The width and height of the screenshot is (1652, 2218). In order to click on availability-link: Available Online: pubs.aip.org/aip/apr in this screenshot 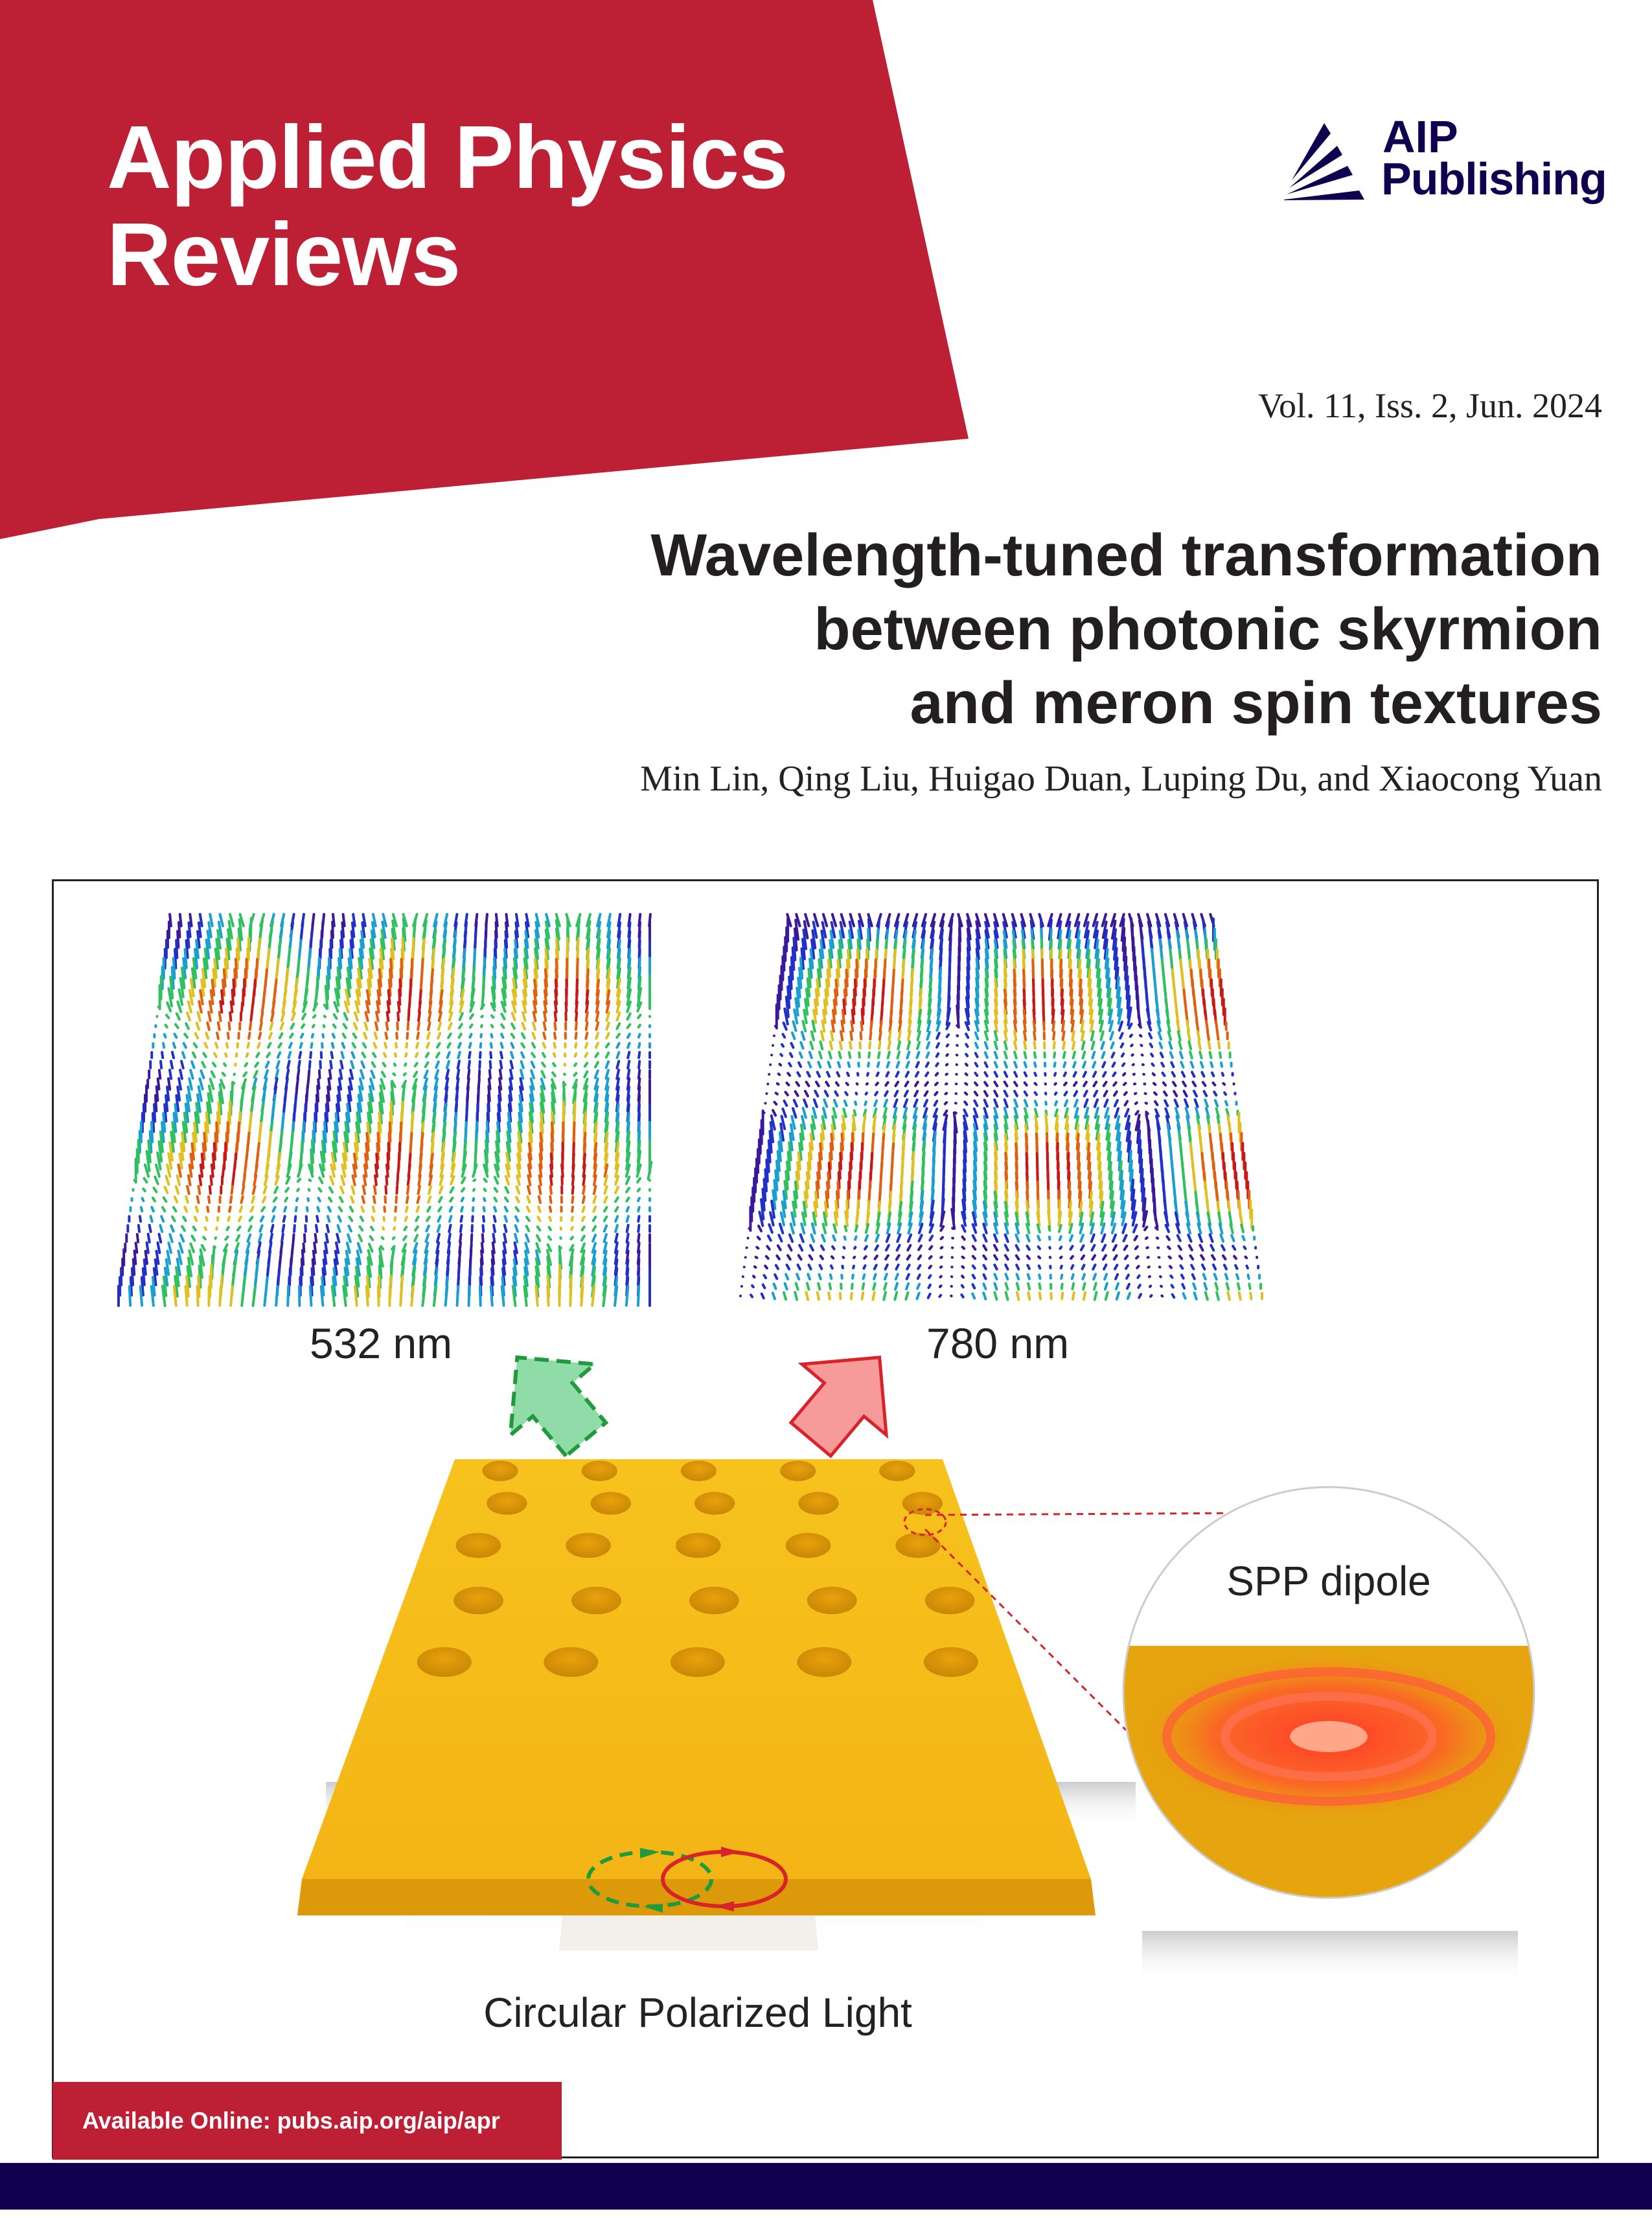, I will do `click(307, 2121)`.